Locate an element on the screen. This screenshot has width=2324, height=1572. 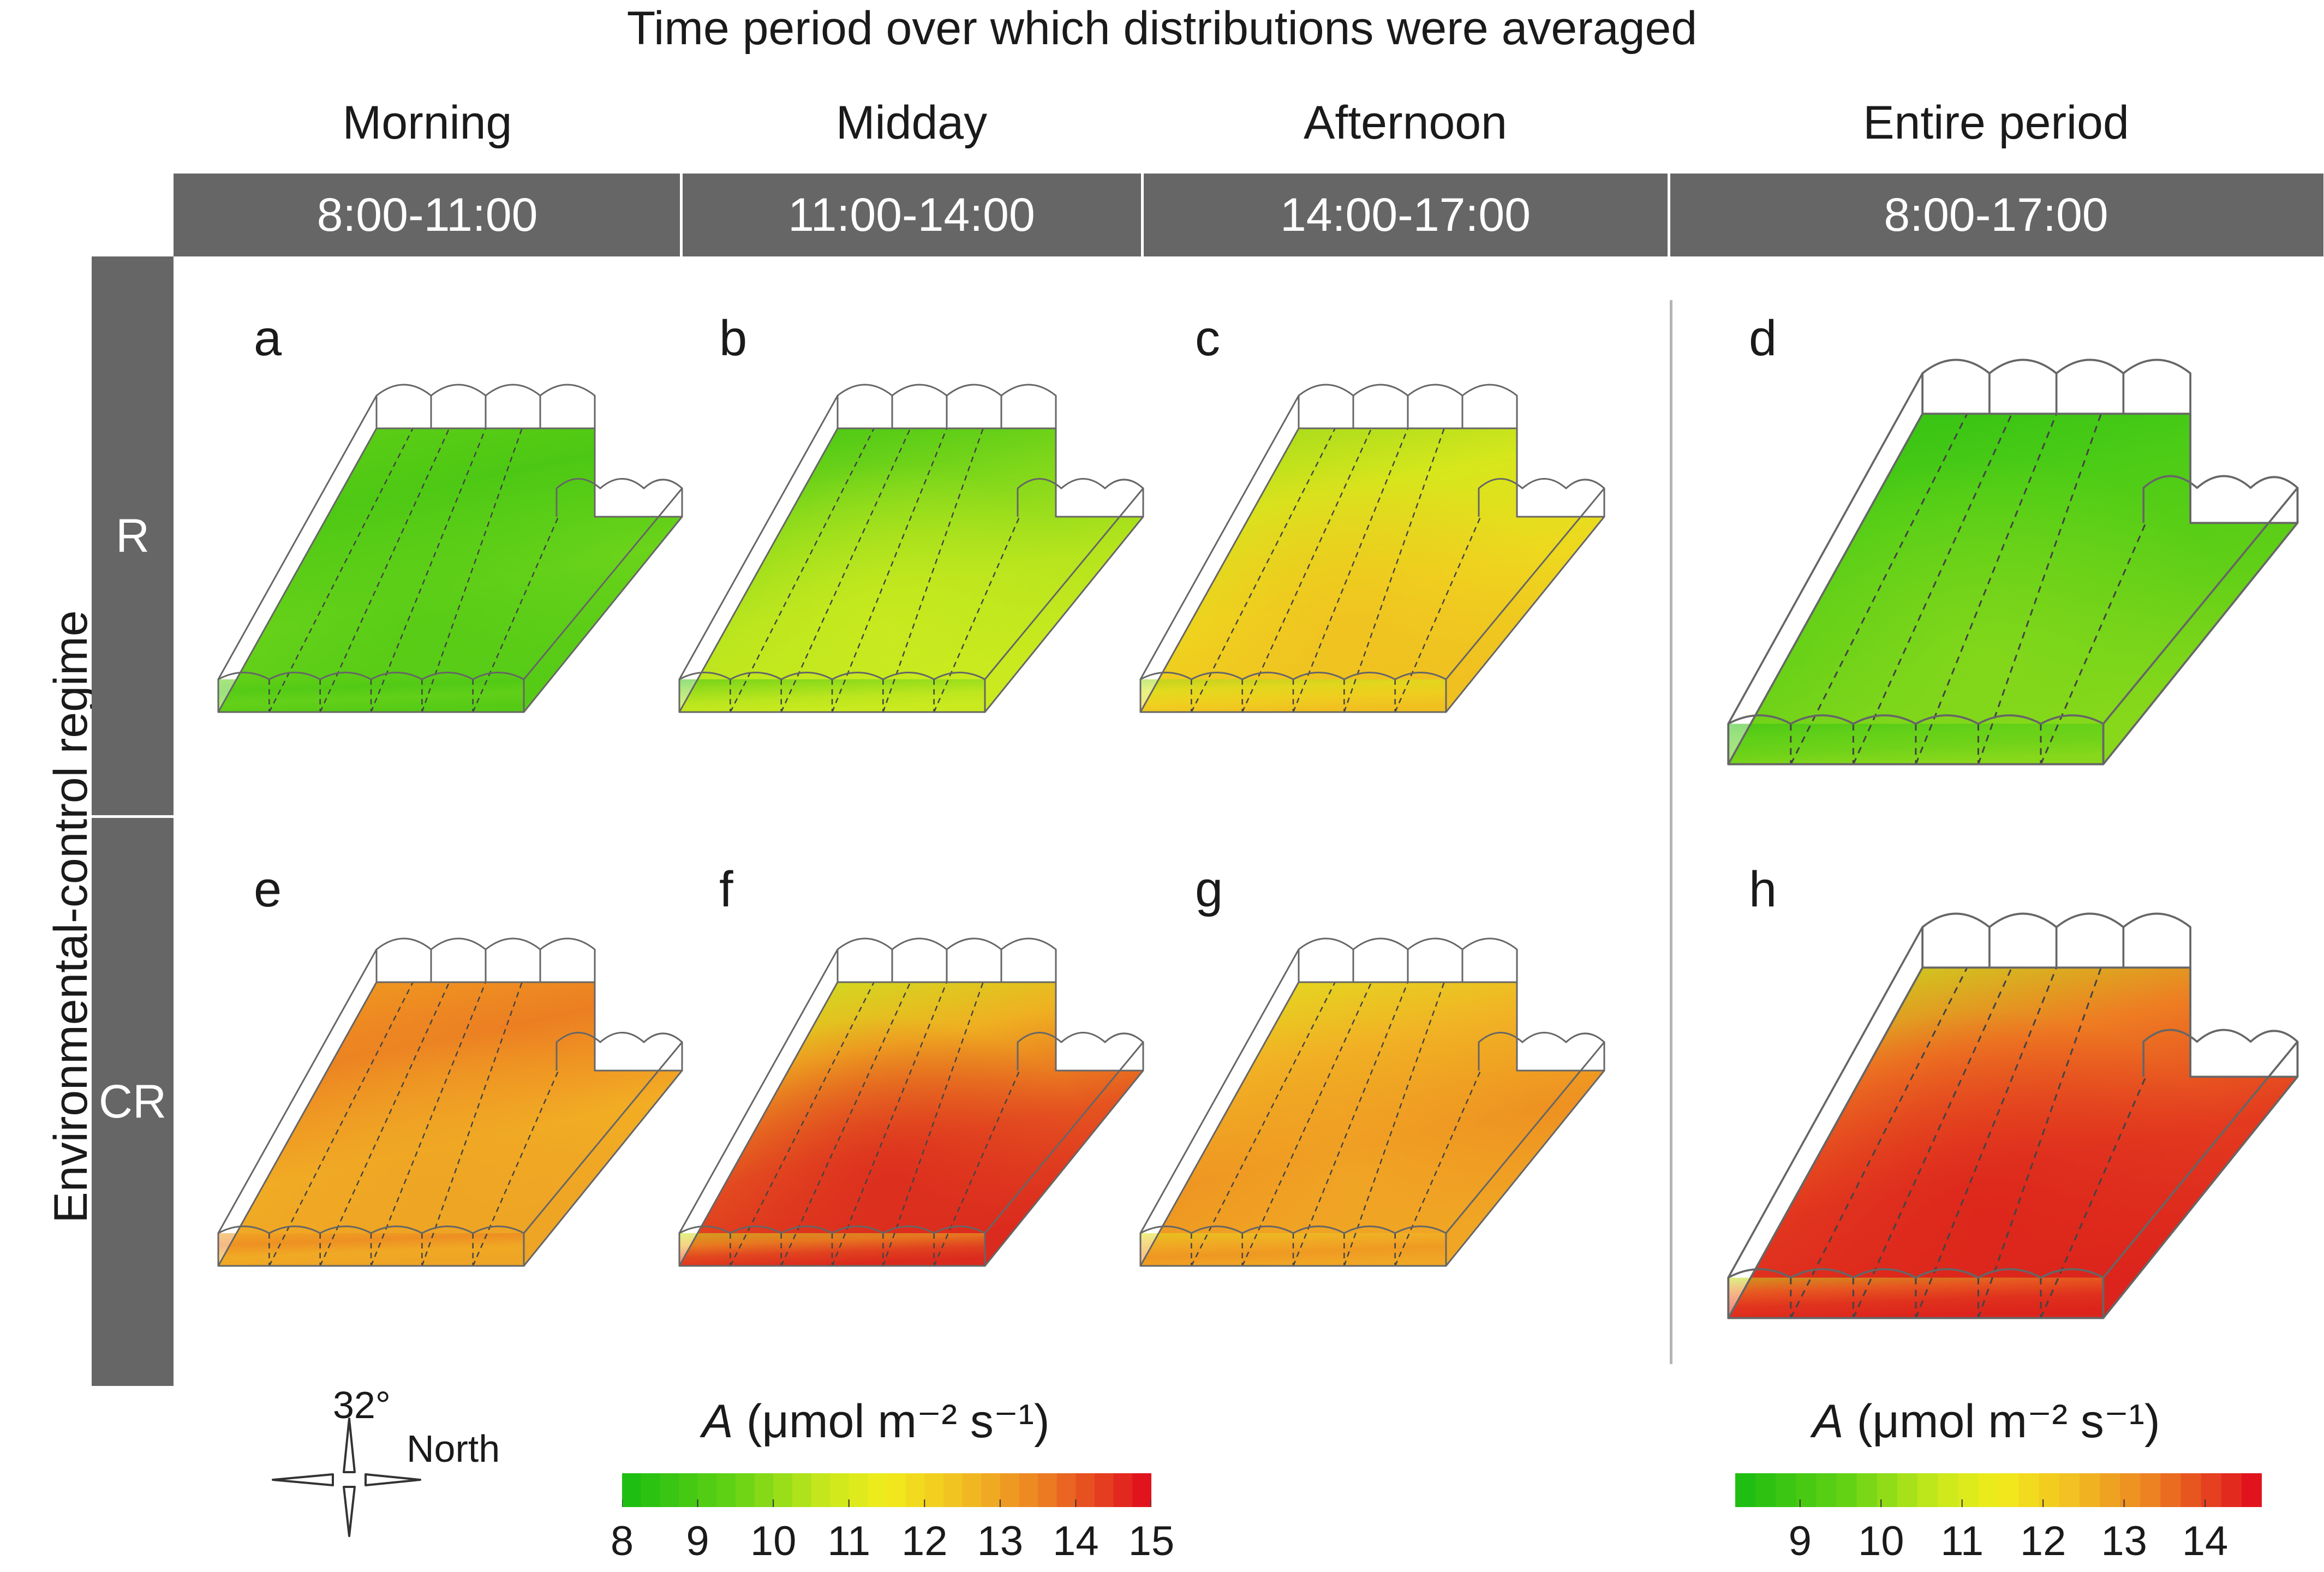
compass-north-label: North is located at coordinates (453, 1448).